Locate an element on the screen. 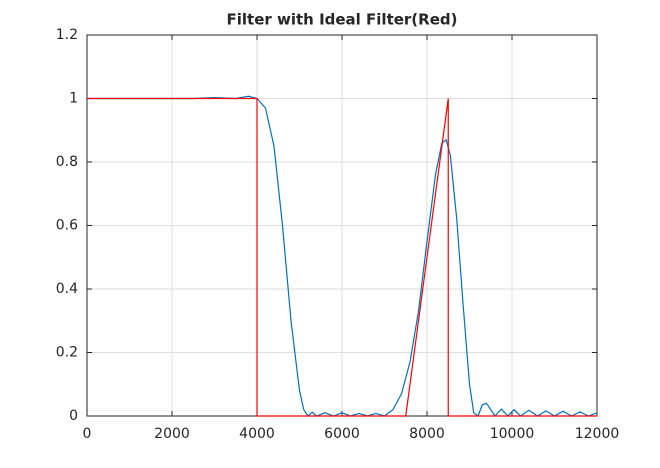  x-tick-label: 10000 is located at coordinates (512, 434).